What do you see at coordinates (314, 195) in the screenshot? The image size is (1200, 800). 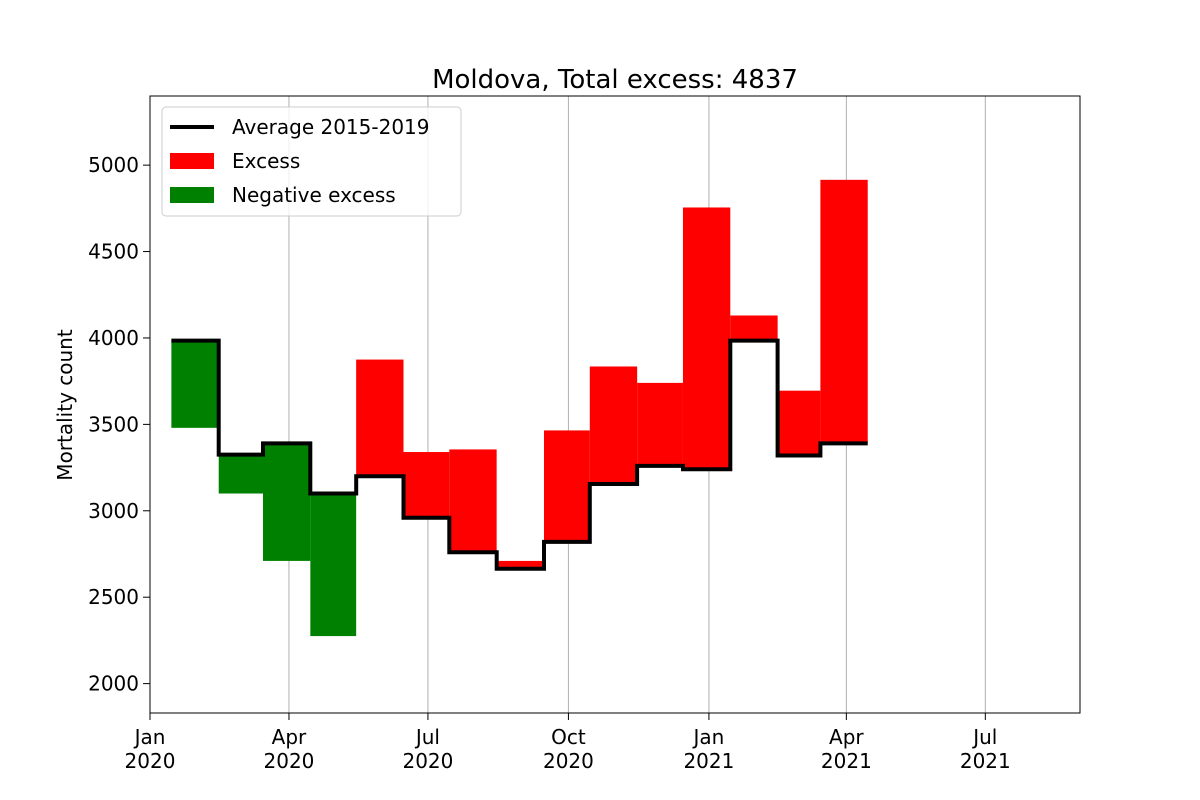 I see `legend-label: Negative excess` at bounding box center [314, 195].